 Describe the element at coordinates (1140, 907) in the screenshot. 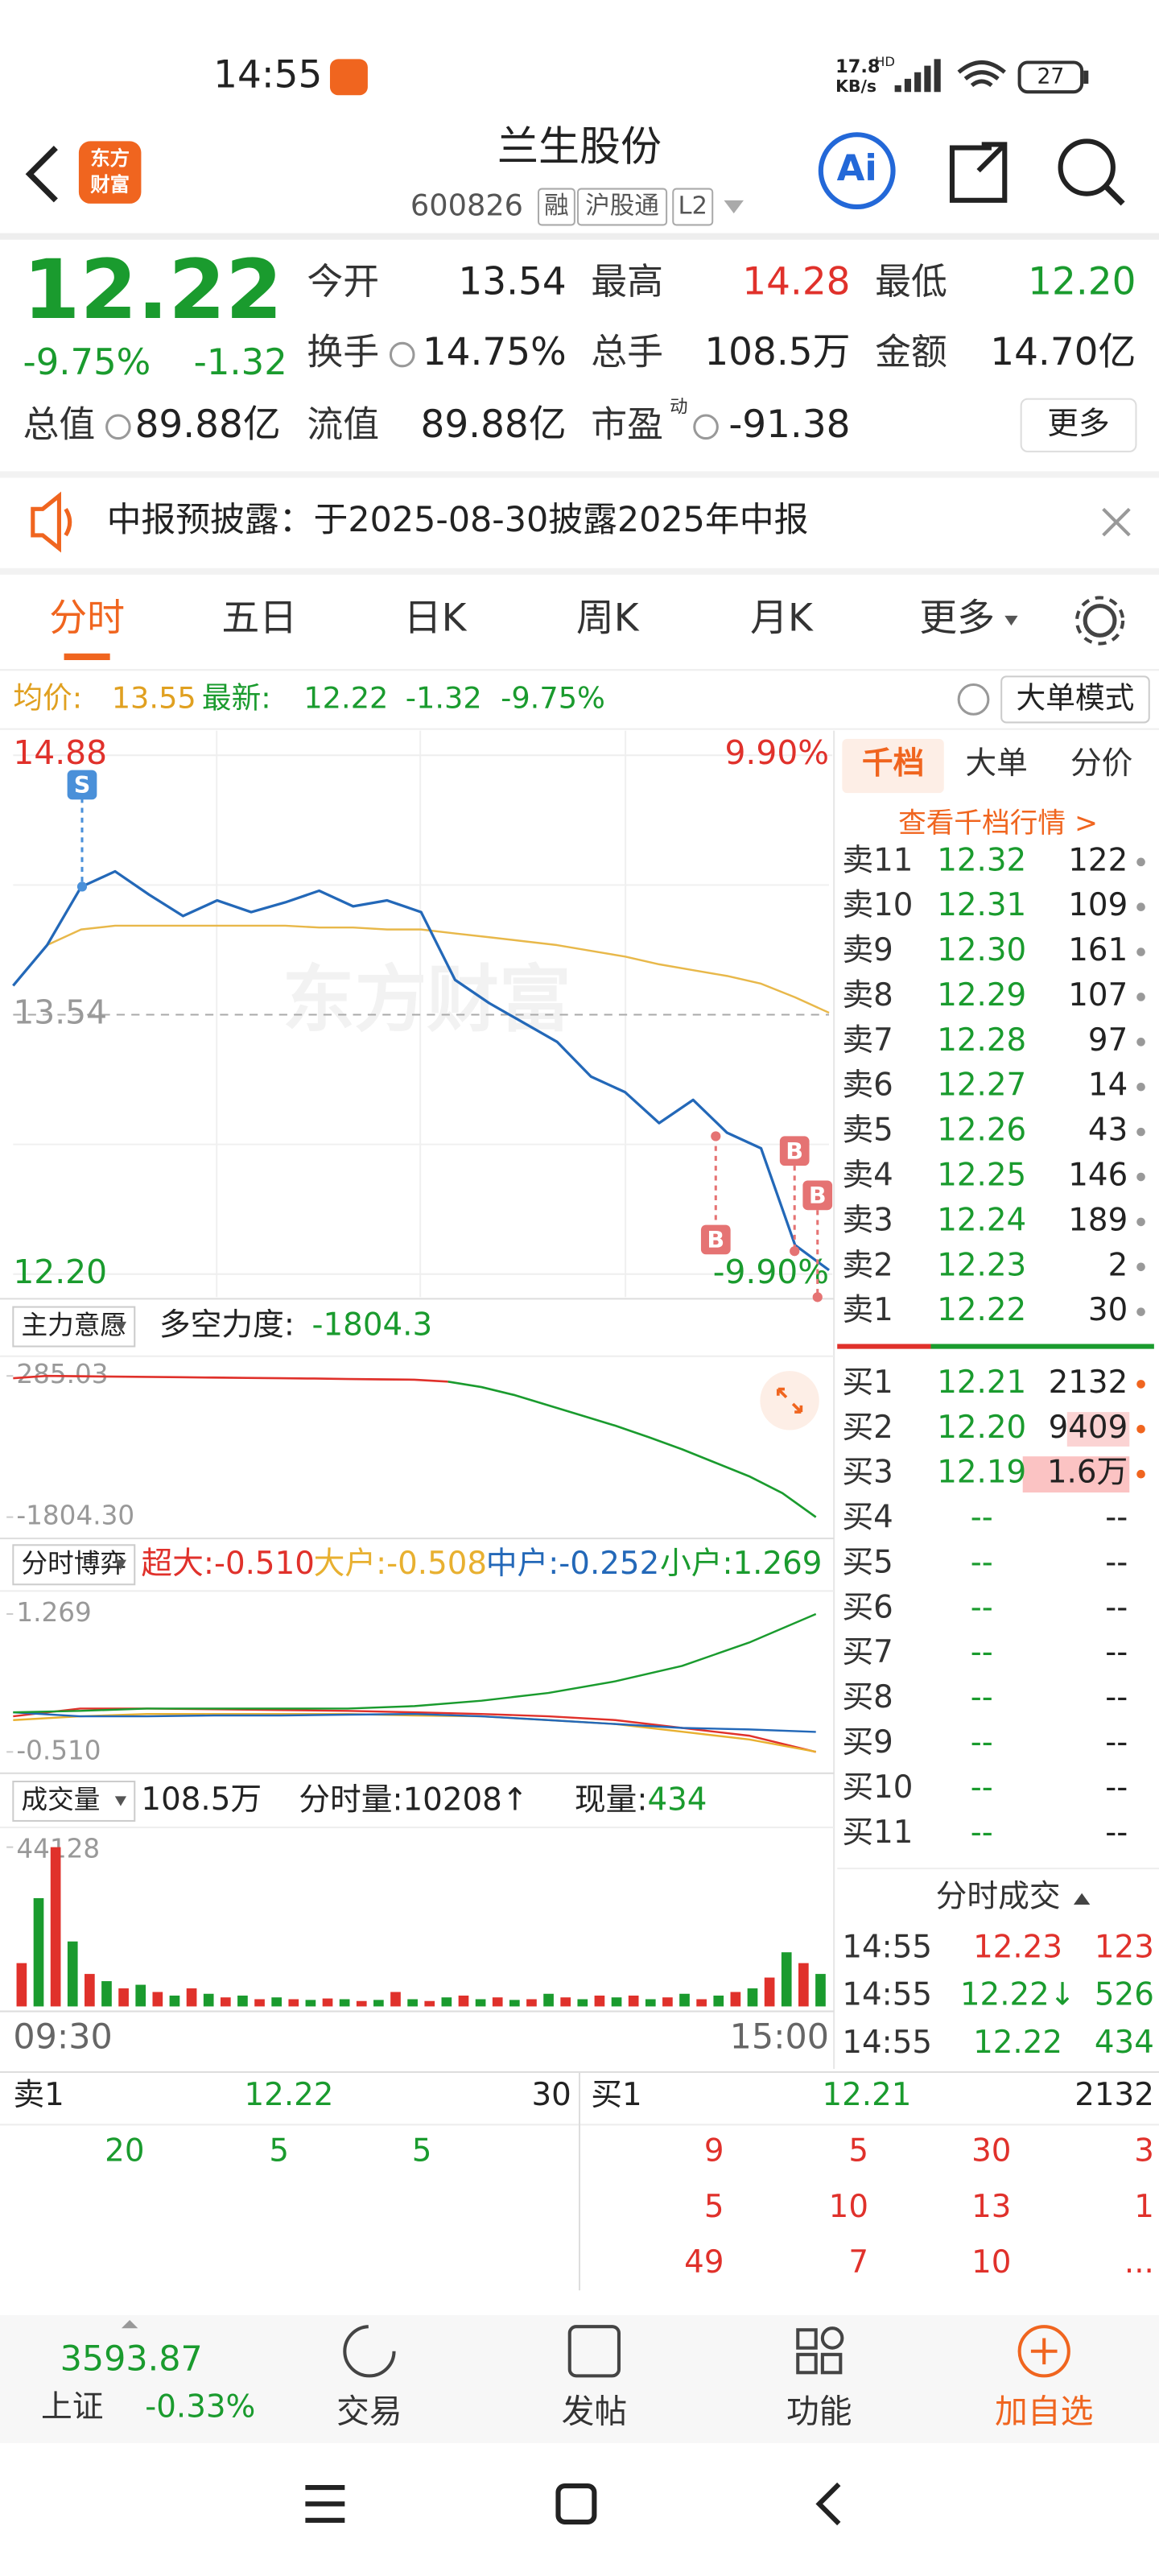

I see `book-dot` at that location.